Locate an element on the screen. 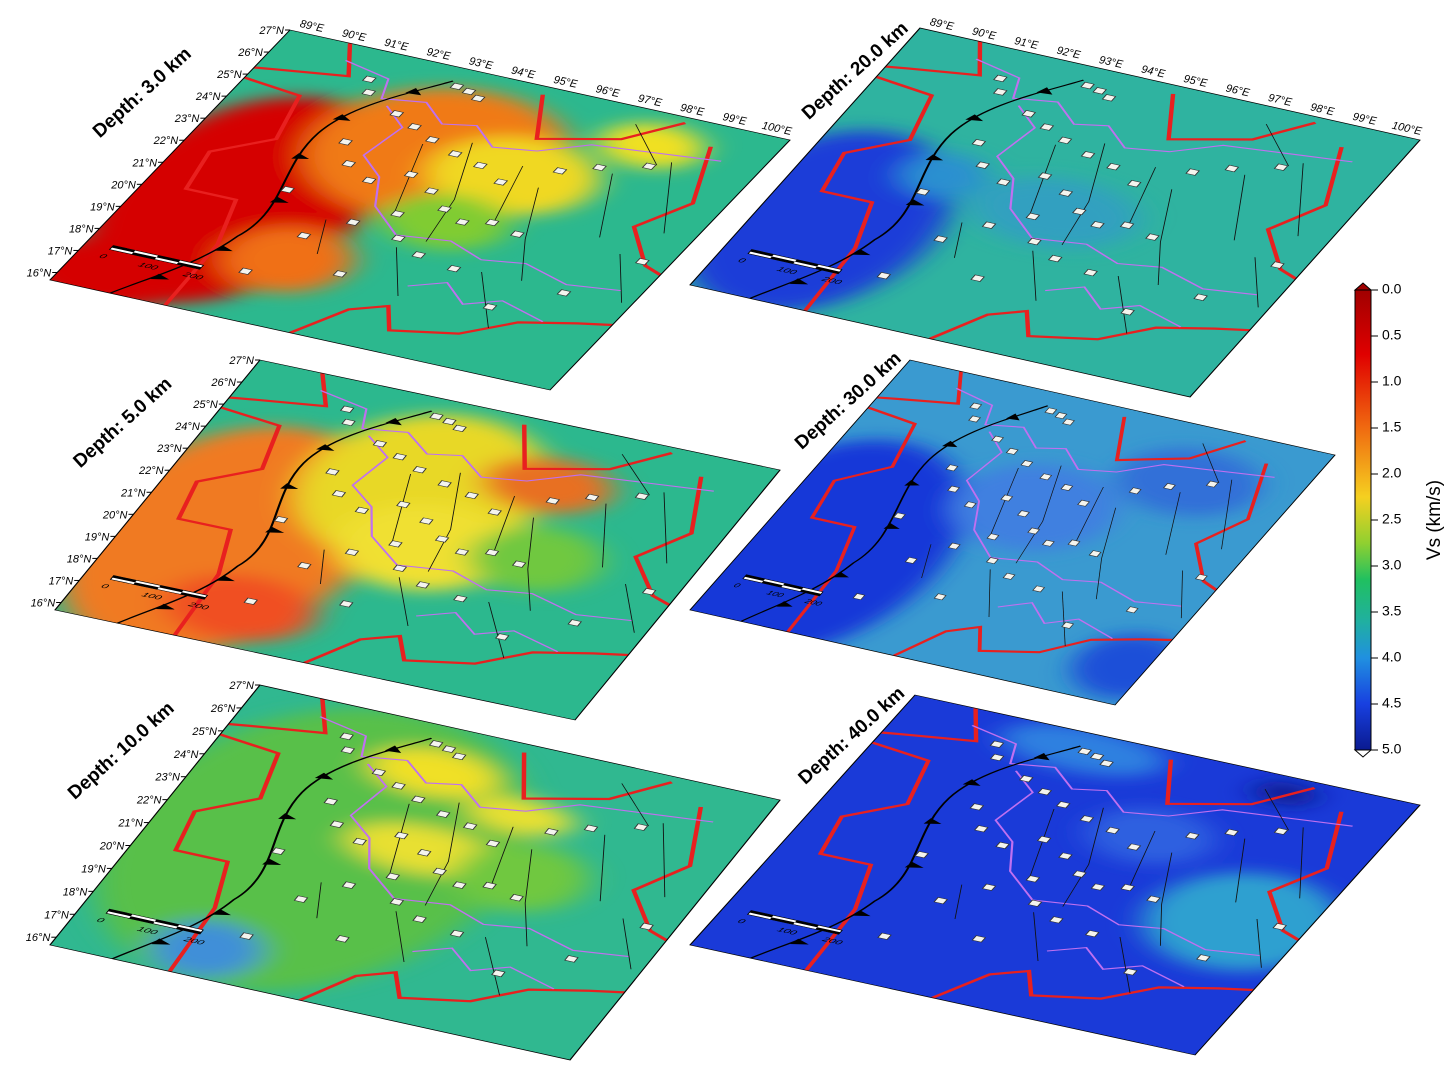 This screenshot has width=1455, height=1066. colorbar-tick-label: 0.0 is located at coordinates (1392, 289).